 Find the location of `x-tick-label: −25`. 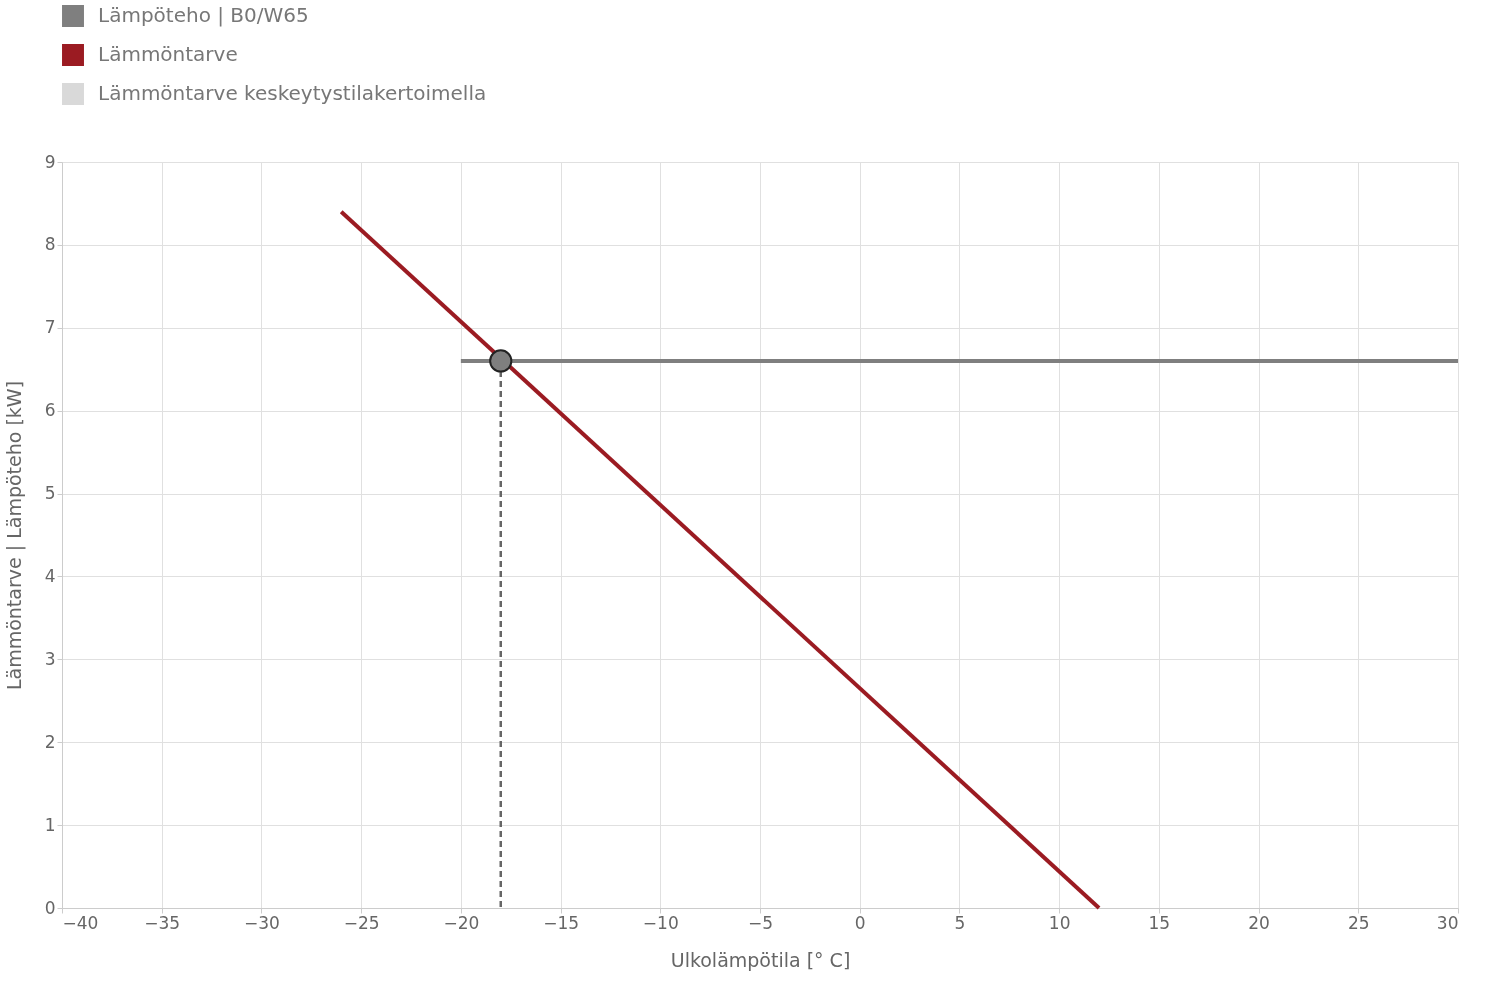

x-tick-label: −25 is located at coordinates (361, 922).